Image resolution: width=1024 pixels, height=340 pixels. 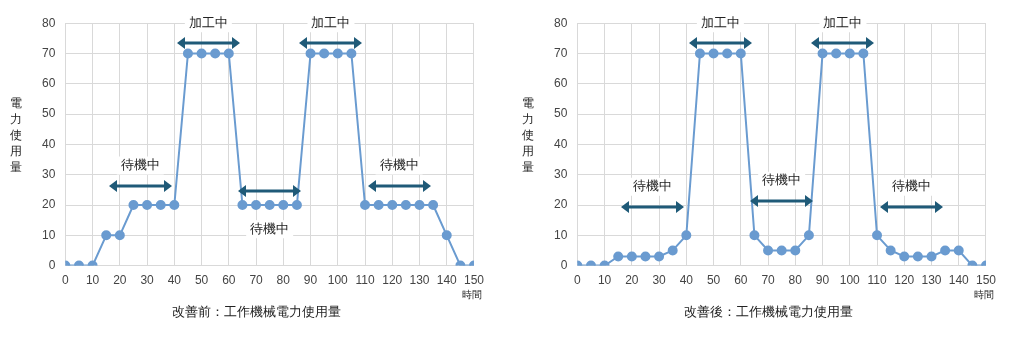 I want to click on x-tick-label: 150, so click(x=474, y=280).